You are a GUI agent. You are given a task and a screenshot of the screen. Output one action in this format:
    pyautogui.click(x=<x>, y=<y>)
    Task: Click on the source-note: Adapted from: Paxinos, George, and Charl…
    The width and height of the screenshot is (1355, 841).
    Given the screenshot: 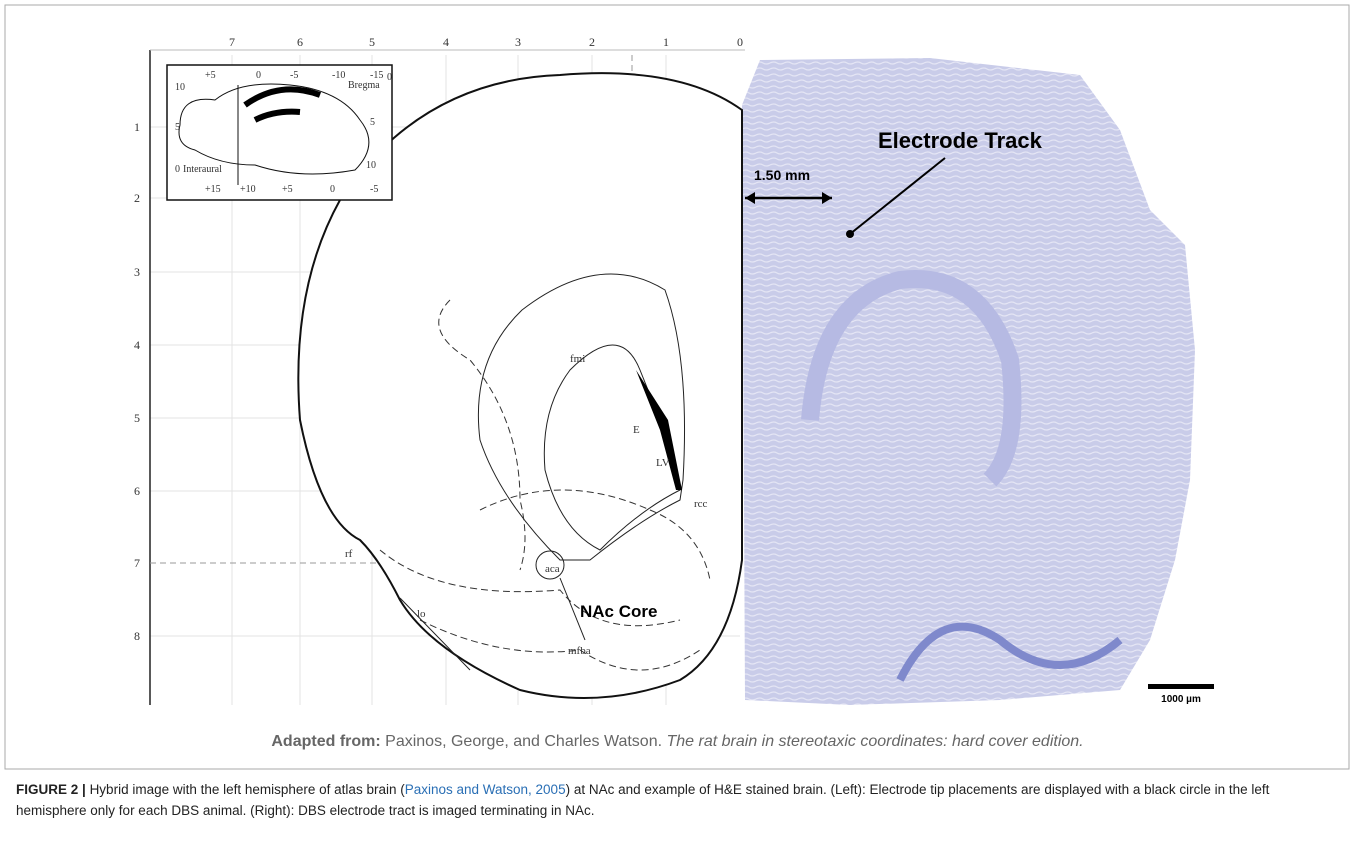 What is the action you would take?
    pyautogui.click(x=677, y=742)
    